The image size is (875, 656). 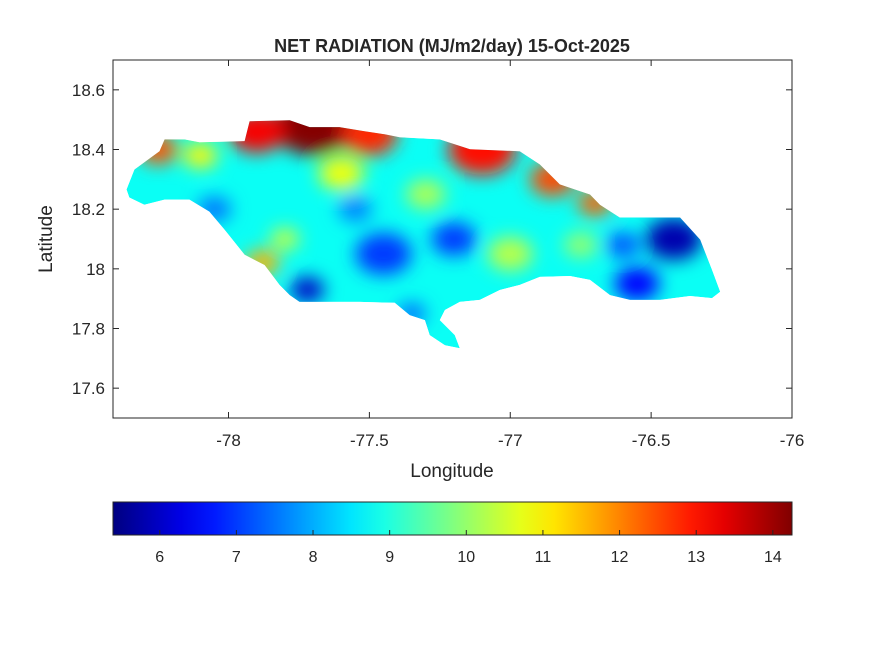 What do you see at coordinates (228, 440) in the screenshot?
I see `x-tick-label: -78` at bounding box center [228, 440].